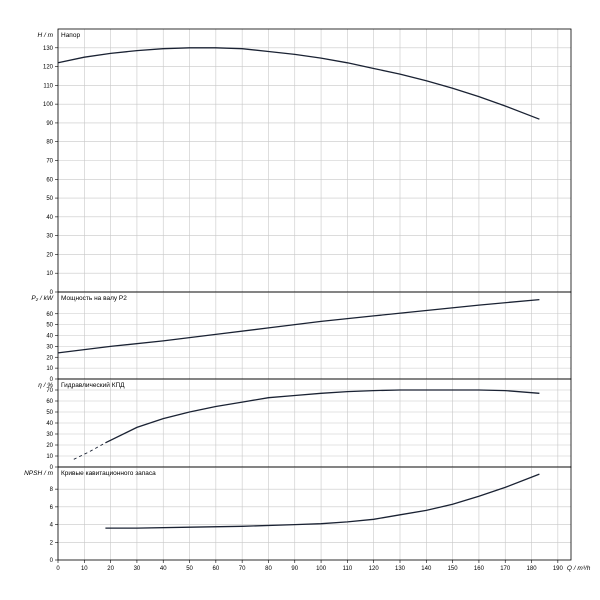  I want to click on y-tick-label: 110, so click(48, 86).